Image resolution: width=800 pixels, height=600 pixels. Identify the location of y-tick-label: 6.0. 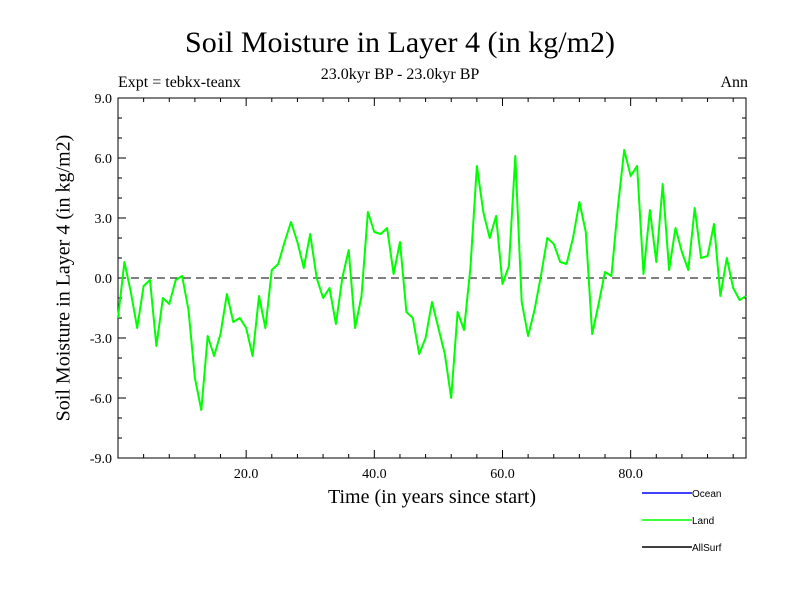
(104, 159).